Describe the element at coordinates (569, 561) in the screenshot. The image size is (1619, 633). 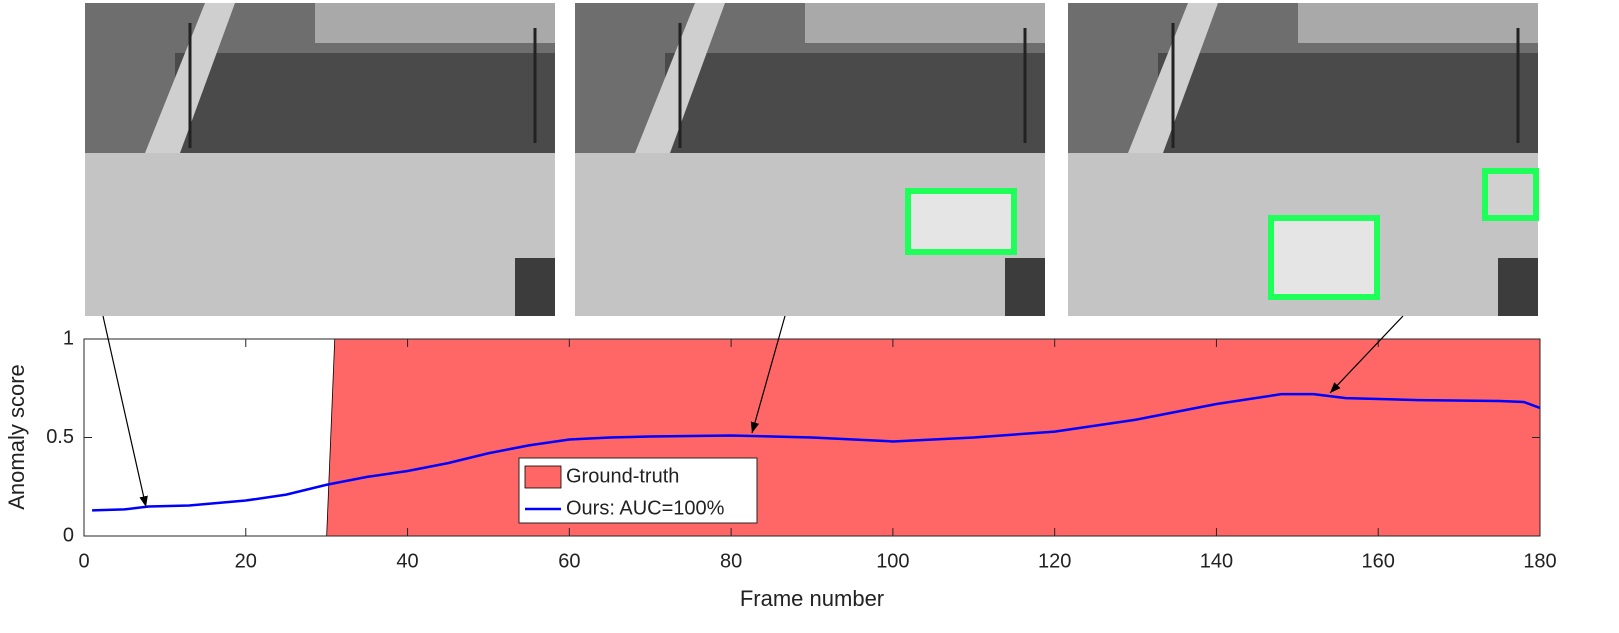
I see `x-tick-label: 60` at that location.